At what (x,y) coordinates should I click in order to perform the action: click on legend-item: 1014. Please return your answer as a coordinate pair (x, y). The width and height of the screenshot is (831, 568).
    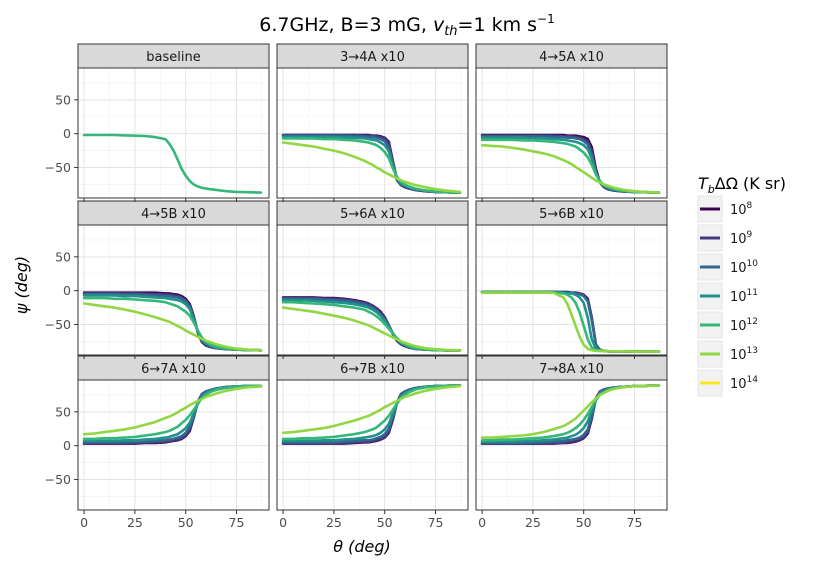
    Looking at the image, I should click on (727, 383).